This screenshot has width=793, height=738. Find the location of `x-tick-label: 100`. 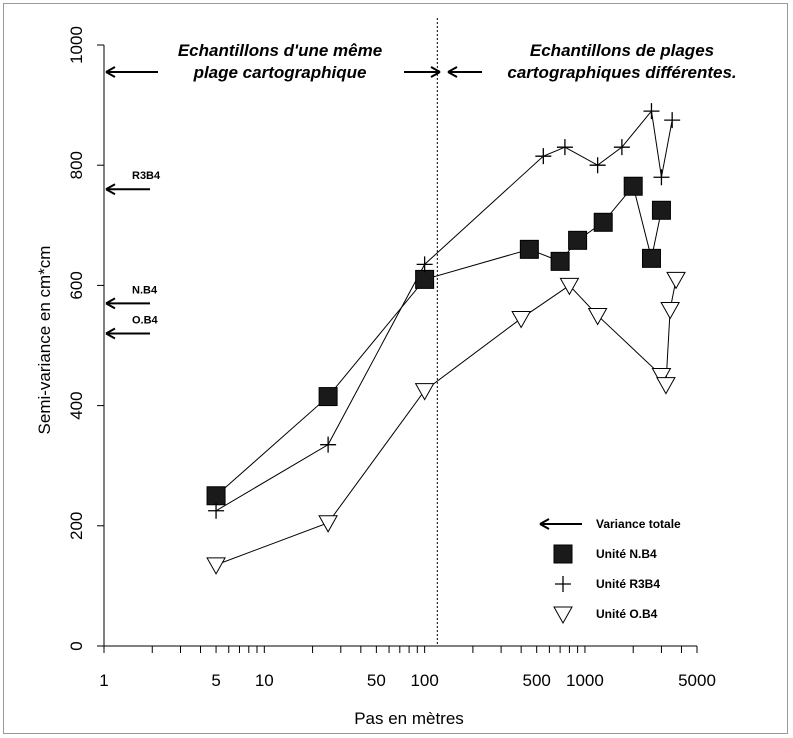

x-tick-label: 100 is located at coordinates (424, 680).